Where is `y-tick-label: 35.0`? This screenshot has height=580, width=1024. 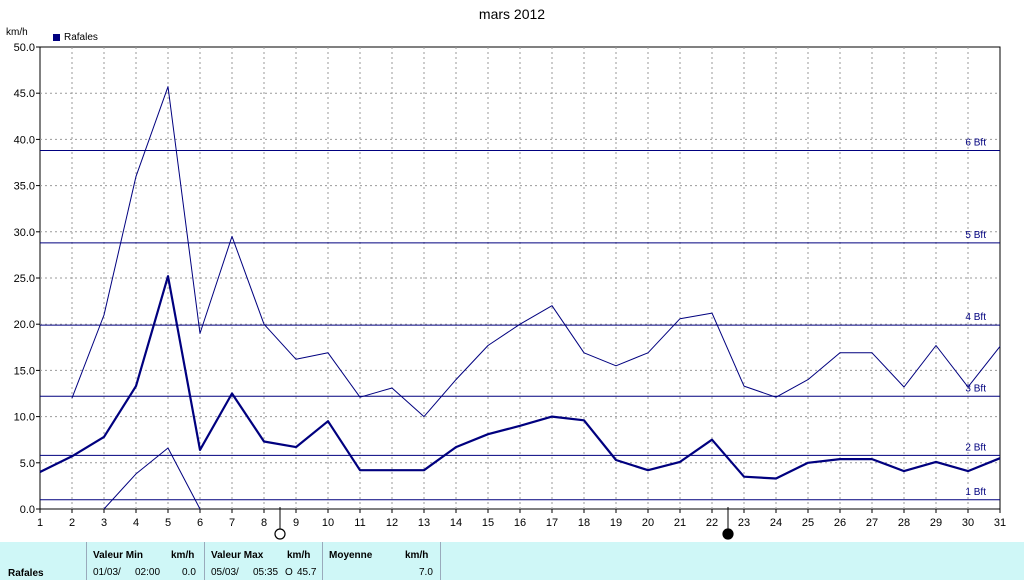 y-tick-label: 35.0 is located at coordinates (24, 187).